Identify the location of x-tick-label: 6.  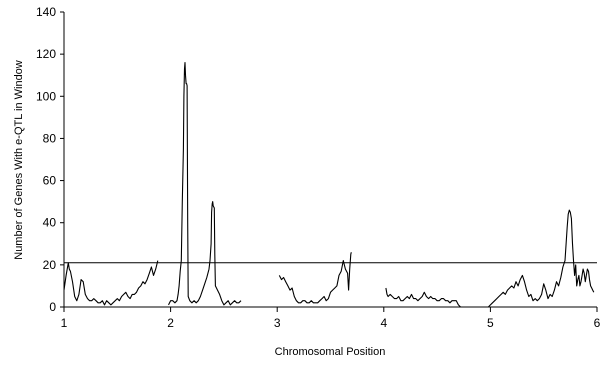
(597, 323).